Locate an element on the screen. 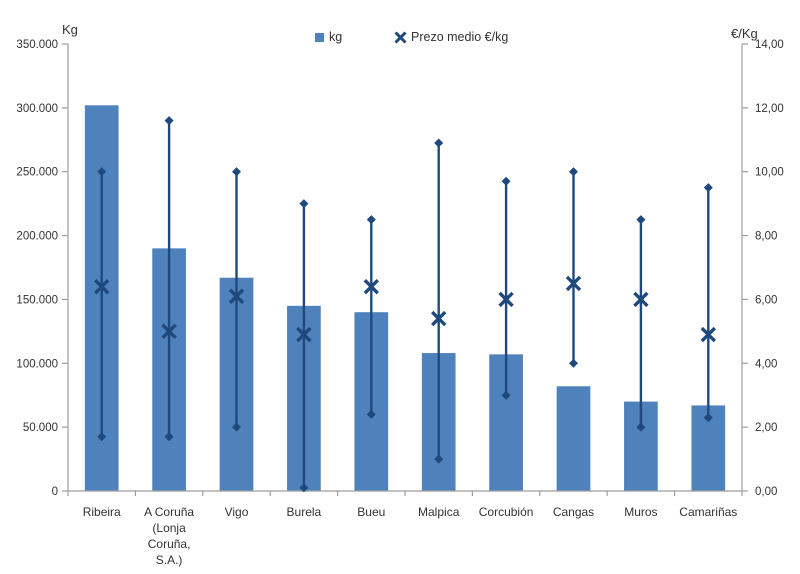  right-axis-title: €/Kg is located at coordinates (744, 33).